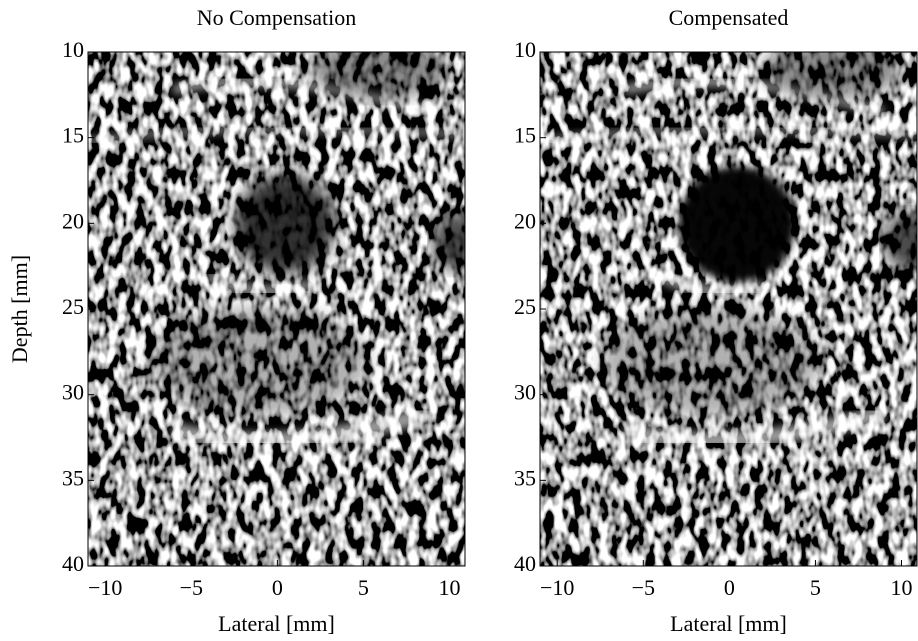 This screenshot has width=918, height=641. Describe the element at coordinates (277, 17) in the screenshot. I see `panel-title: No Compensation` at that location.